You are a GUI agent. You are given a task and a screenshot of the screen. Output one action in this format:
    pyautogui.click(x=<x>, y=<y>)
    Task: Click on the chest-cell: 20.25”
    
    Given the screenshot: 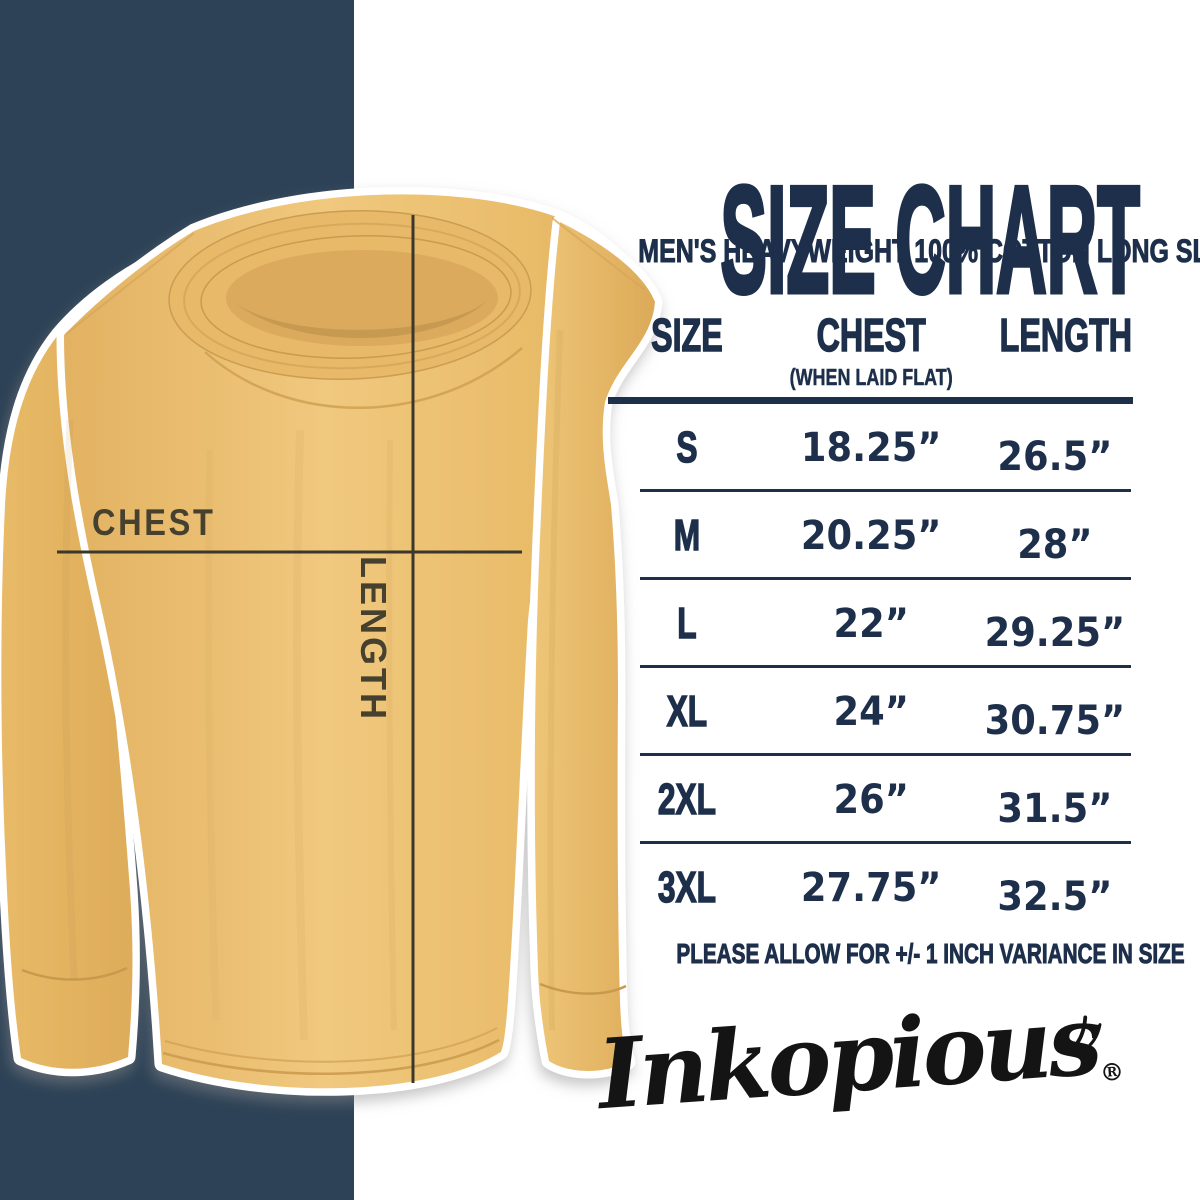 What is the action you would take?
    pyautogui.click(x=871, y=536)
    